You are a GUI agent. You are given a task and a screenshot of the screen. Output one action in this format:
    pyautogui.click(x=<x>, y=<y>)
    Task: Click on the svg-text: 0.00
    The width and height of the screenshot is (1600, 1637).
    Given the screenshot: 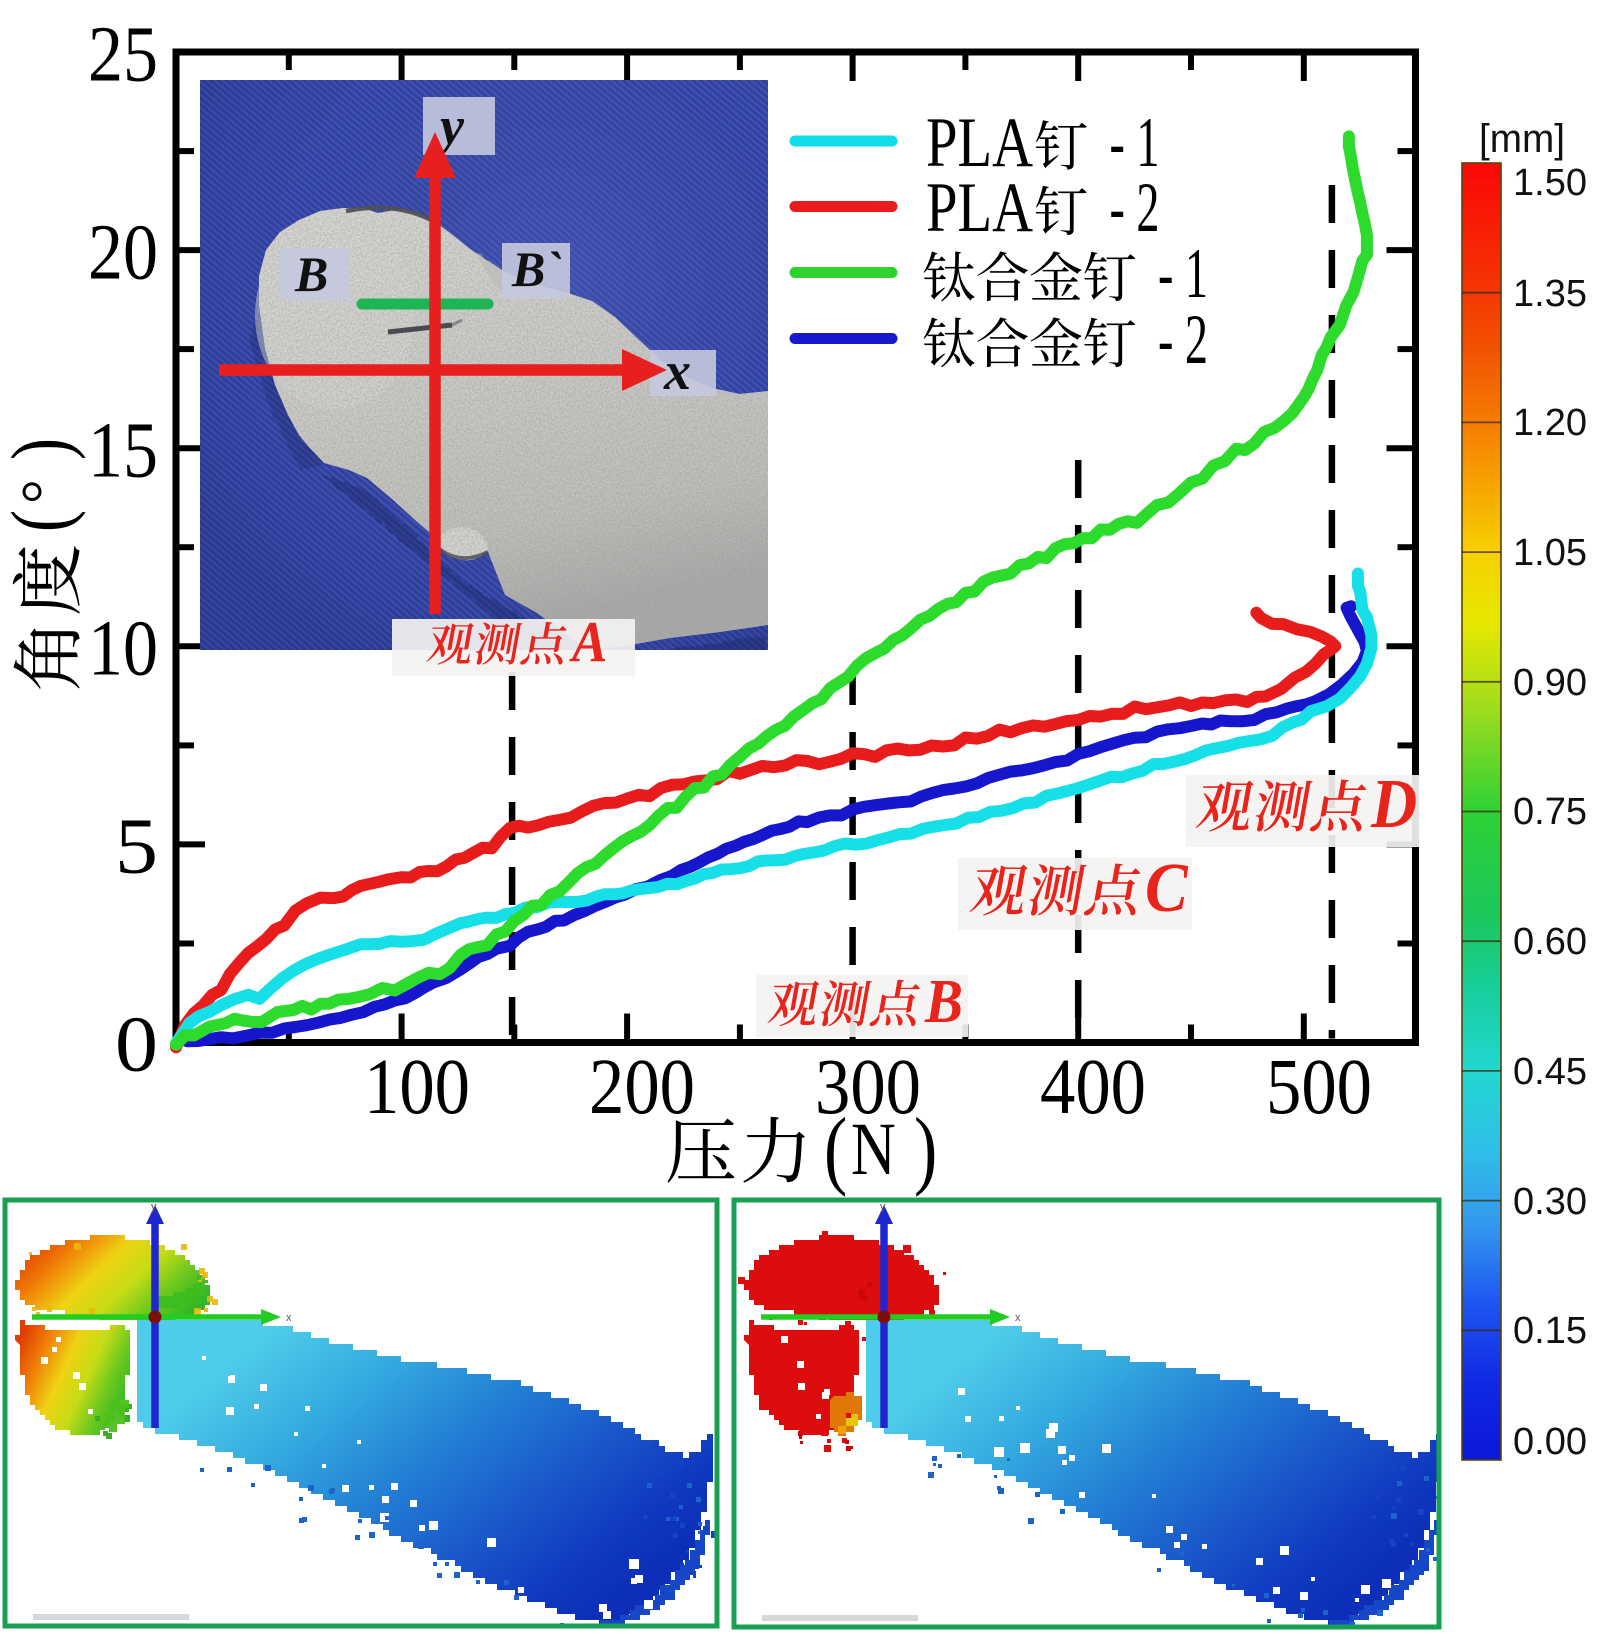 What is the action you would take?
    pyautogui.click(x=1550, y=1442)
    